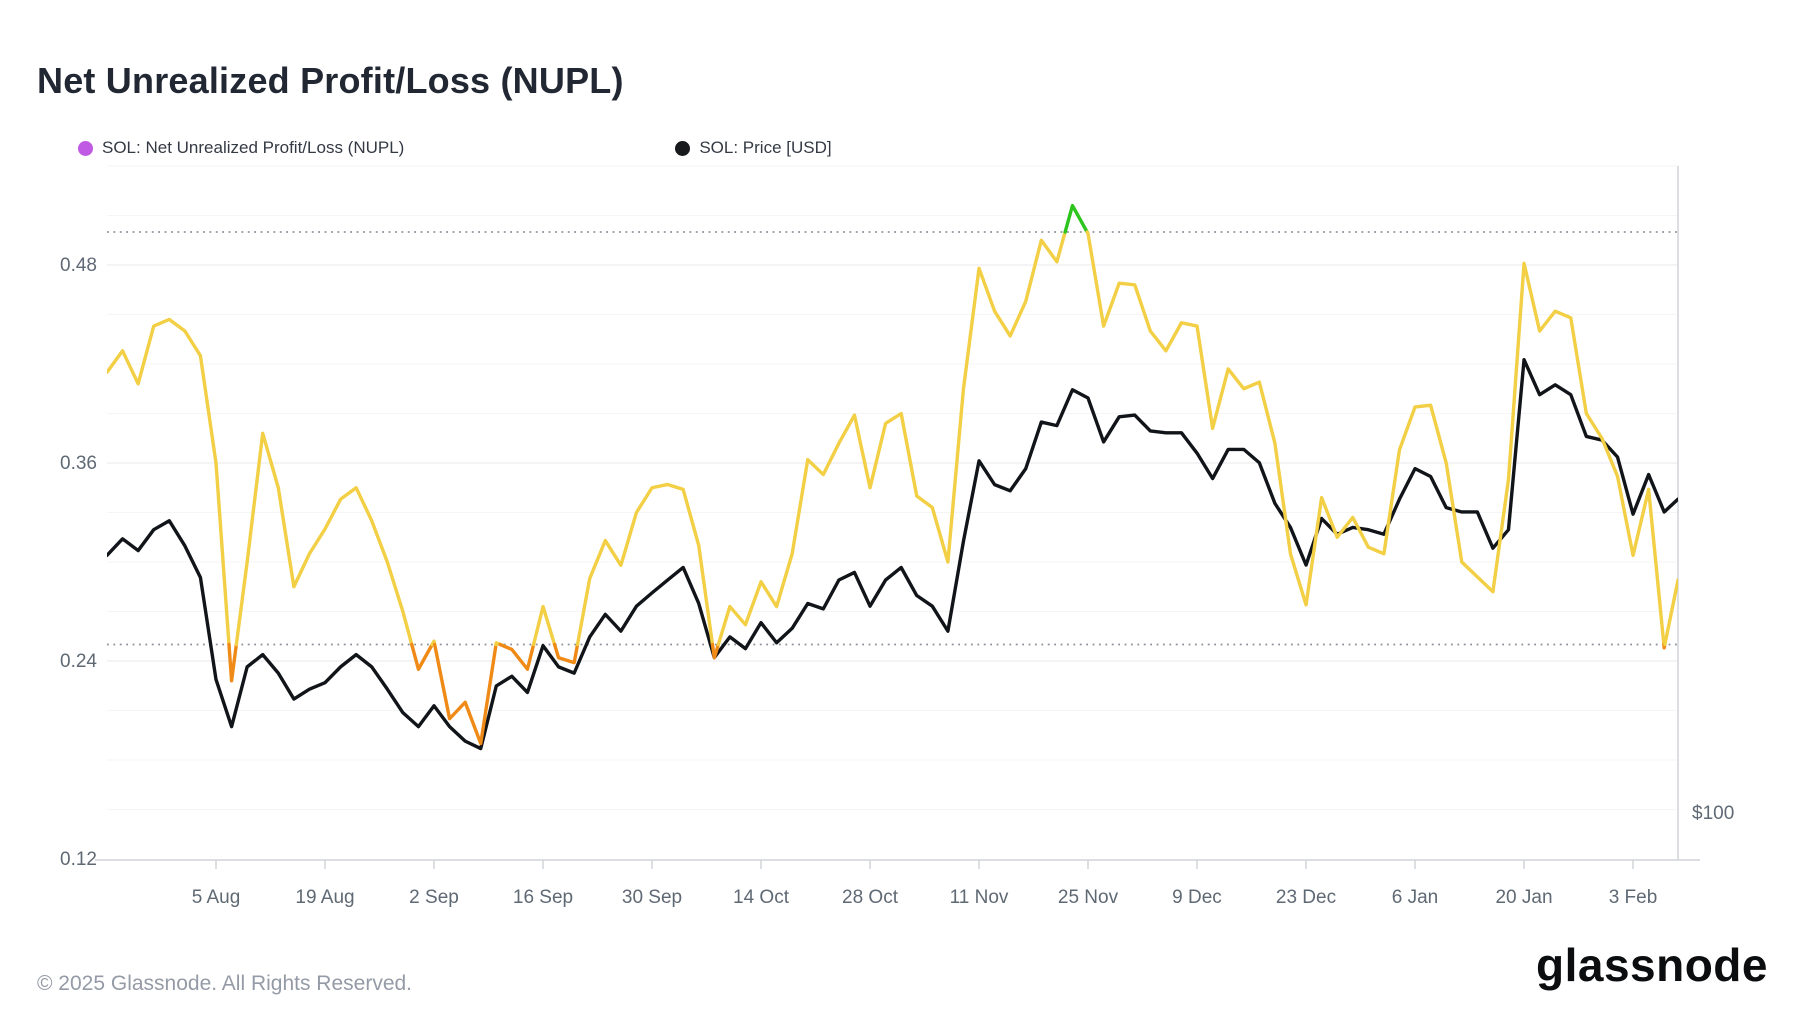 The image size is (1800, 1013). I want to click on legend-item-price: SOL: Price [USD], so click(753, 148).